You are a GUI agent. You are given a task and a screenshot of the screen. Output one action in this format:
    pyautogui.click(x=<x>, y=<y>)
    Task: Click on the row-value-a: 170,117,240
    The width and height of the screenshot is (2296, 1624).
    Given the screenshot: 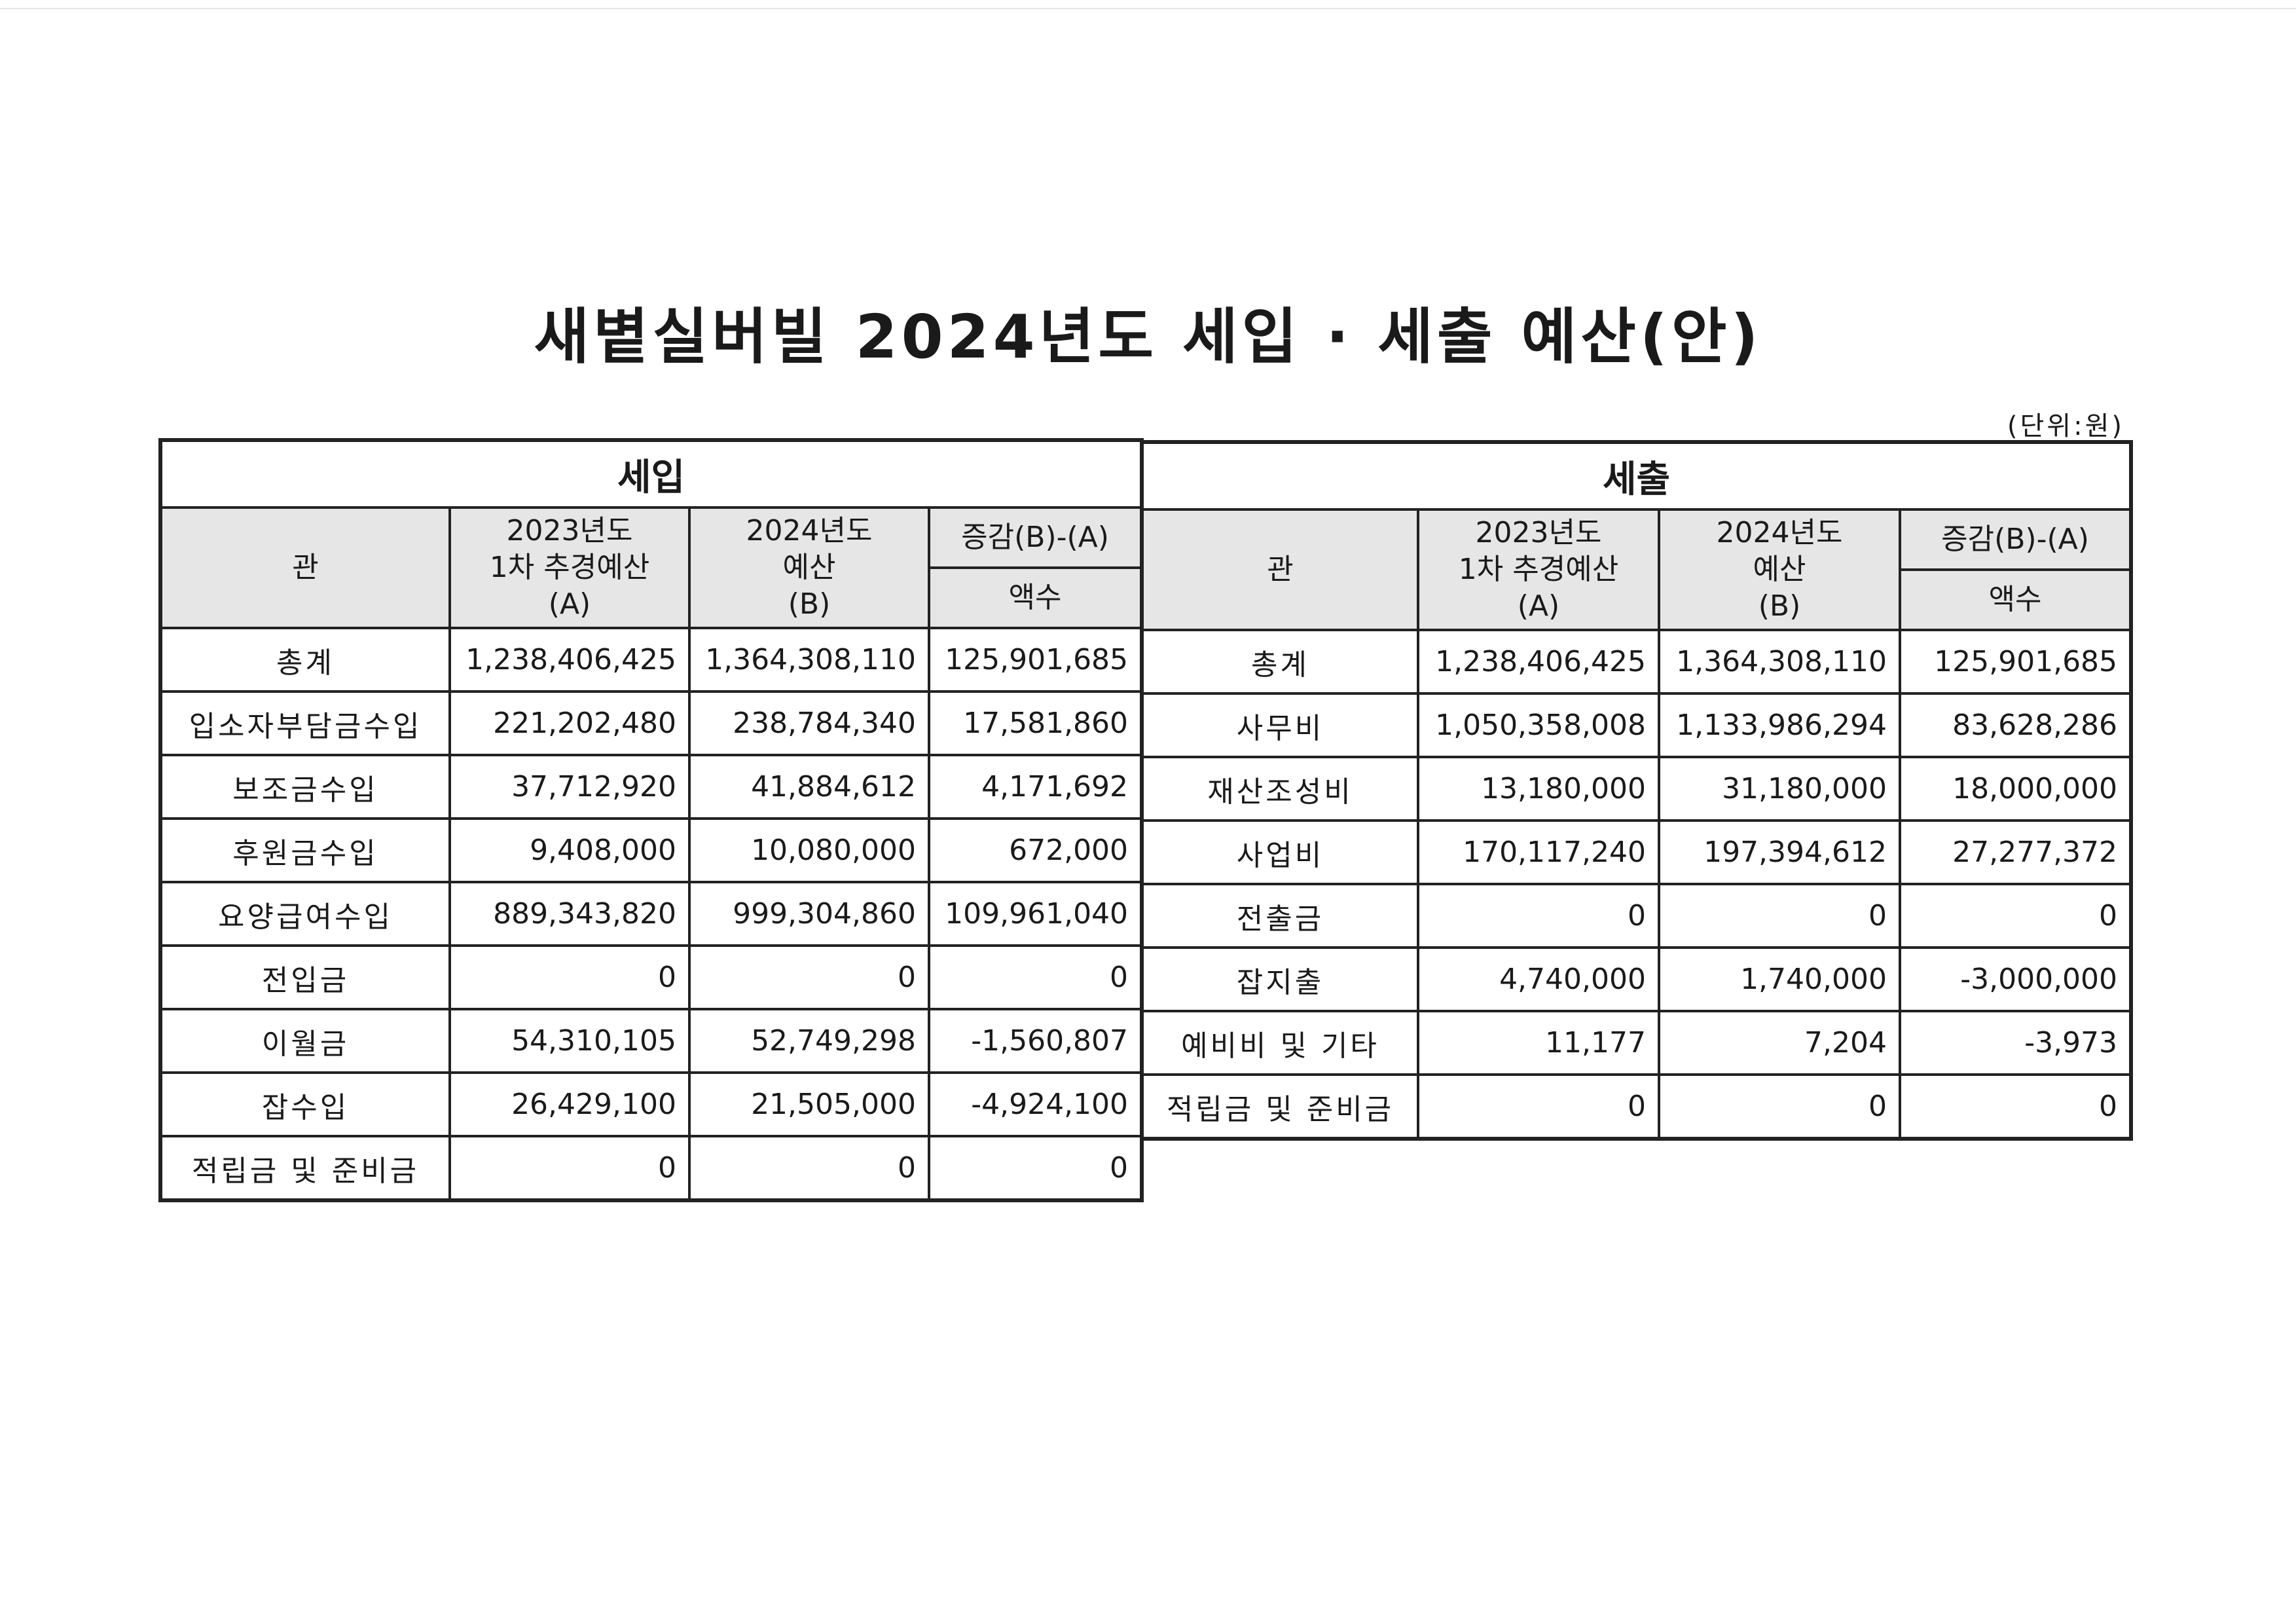 What is the action you would take?
    pyautogui.click(x=1538, y=852)
    